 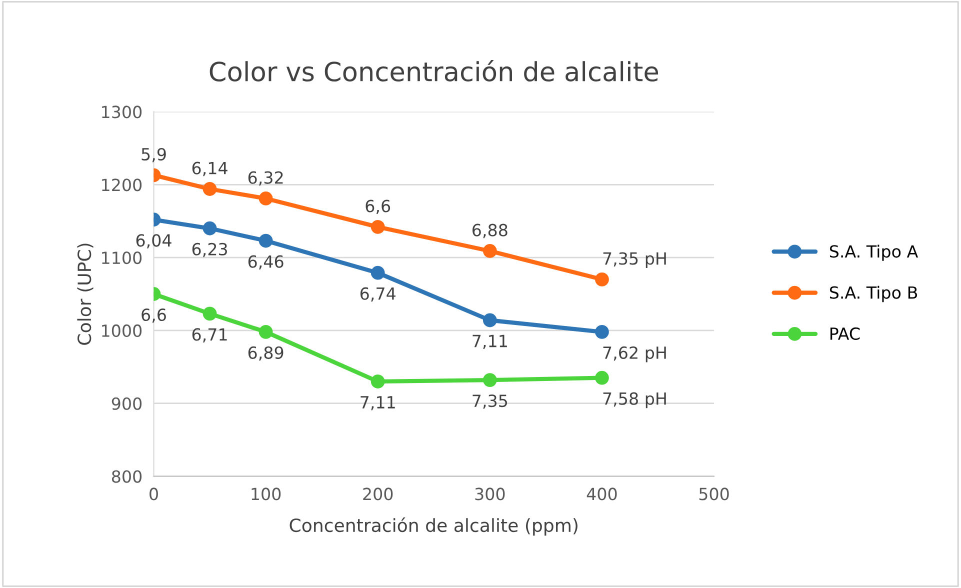 What do you see at coordinates (127, 476) in the screenshot?
I see `y-tick-label: 800` at bounding box center [127, 476].